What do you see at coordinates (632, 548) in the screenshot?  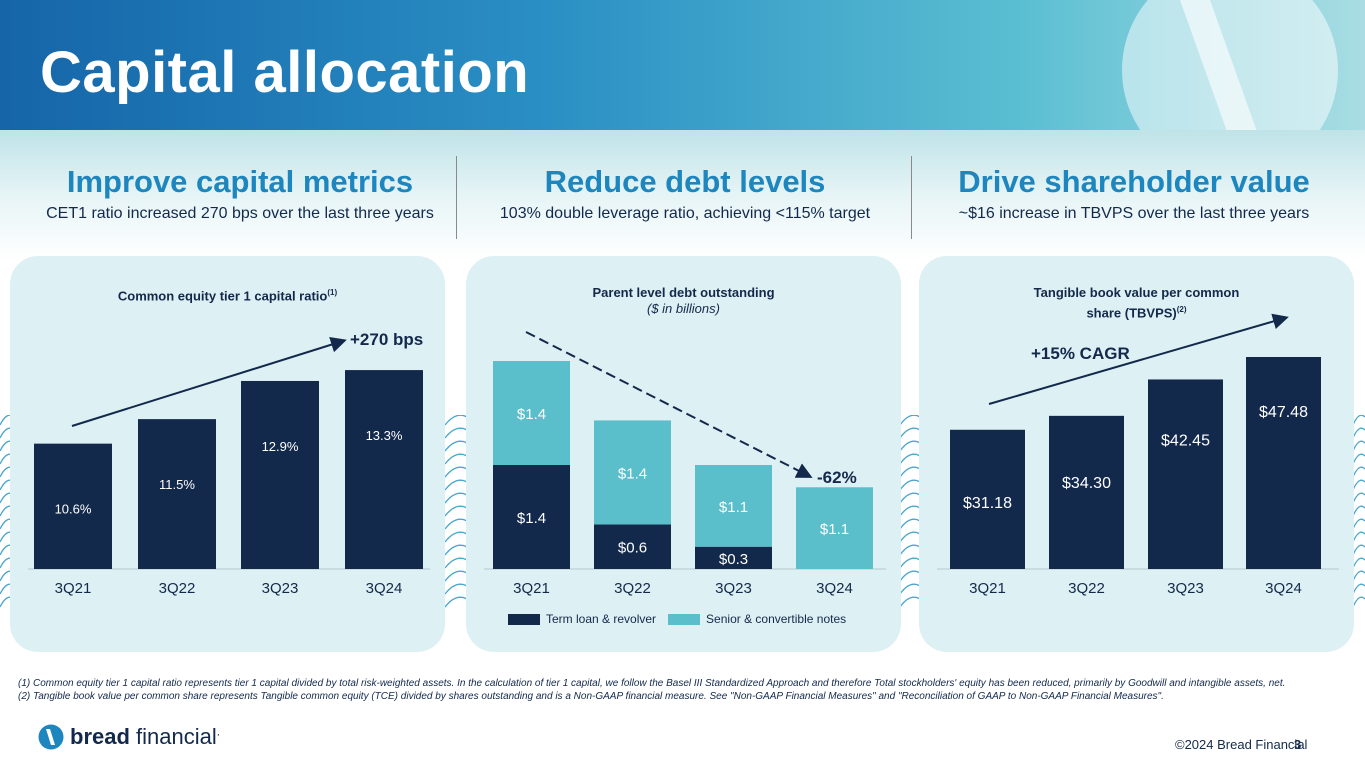 I see `data-label: $0.6` at bounding box center [632, 548].